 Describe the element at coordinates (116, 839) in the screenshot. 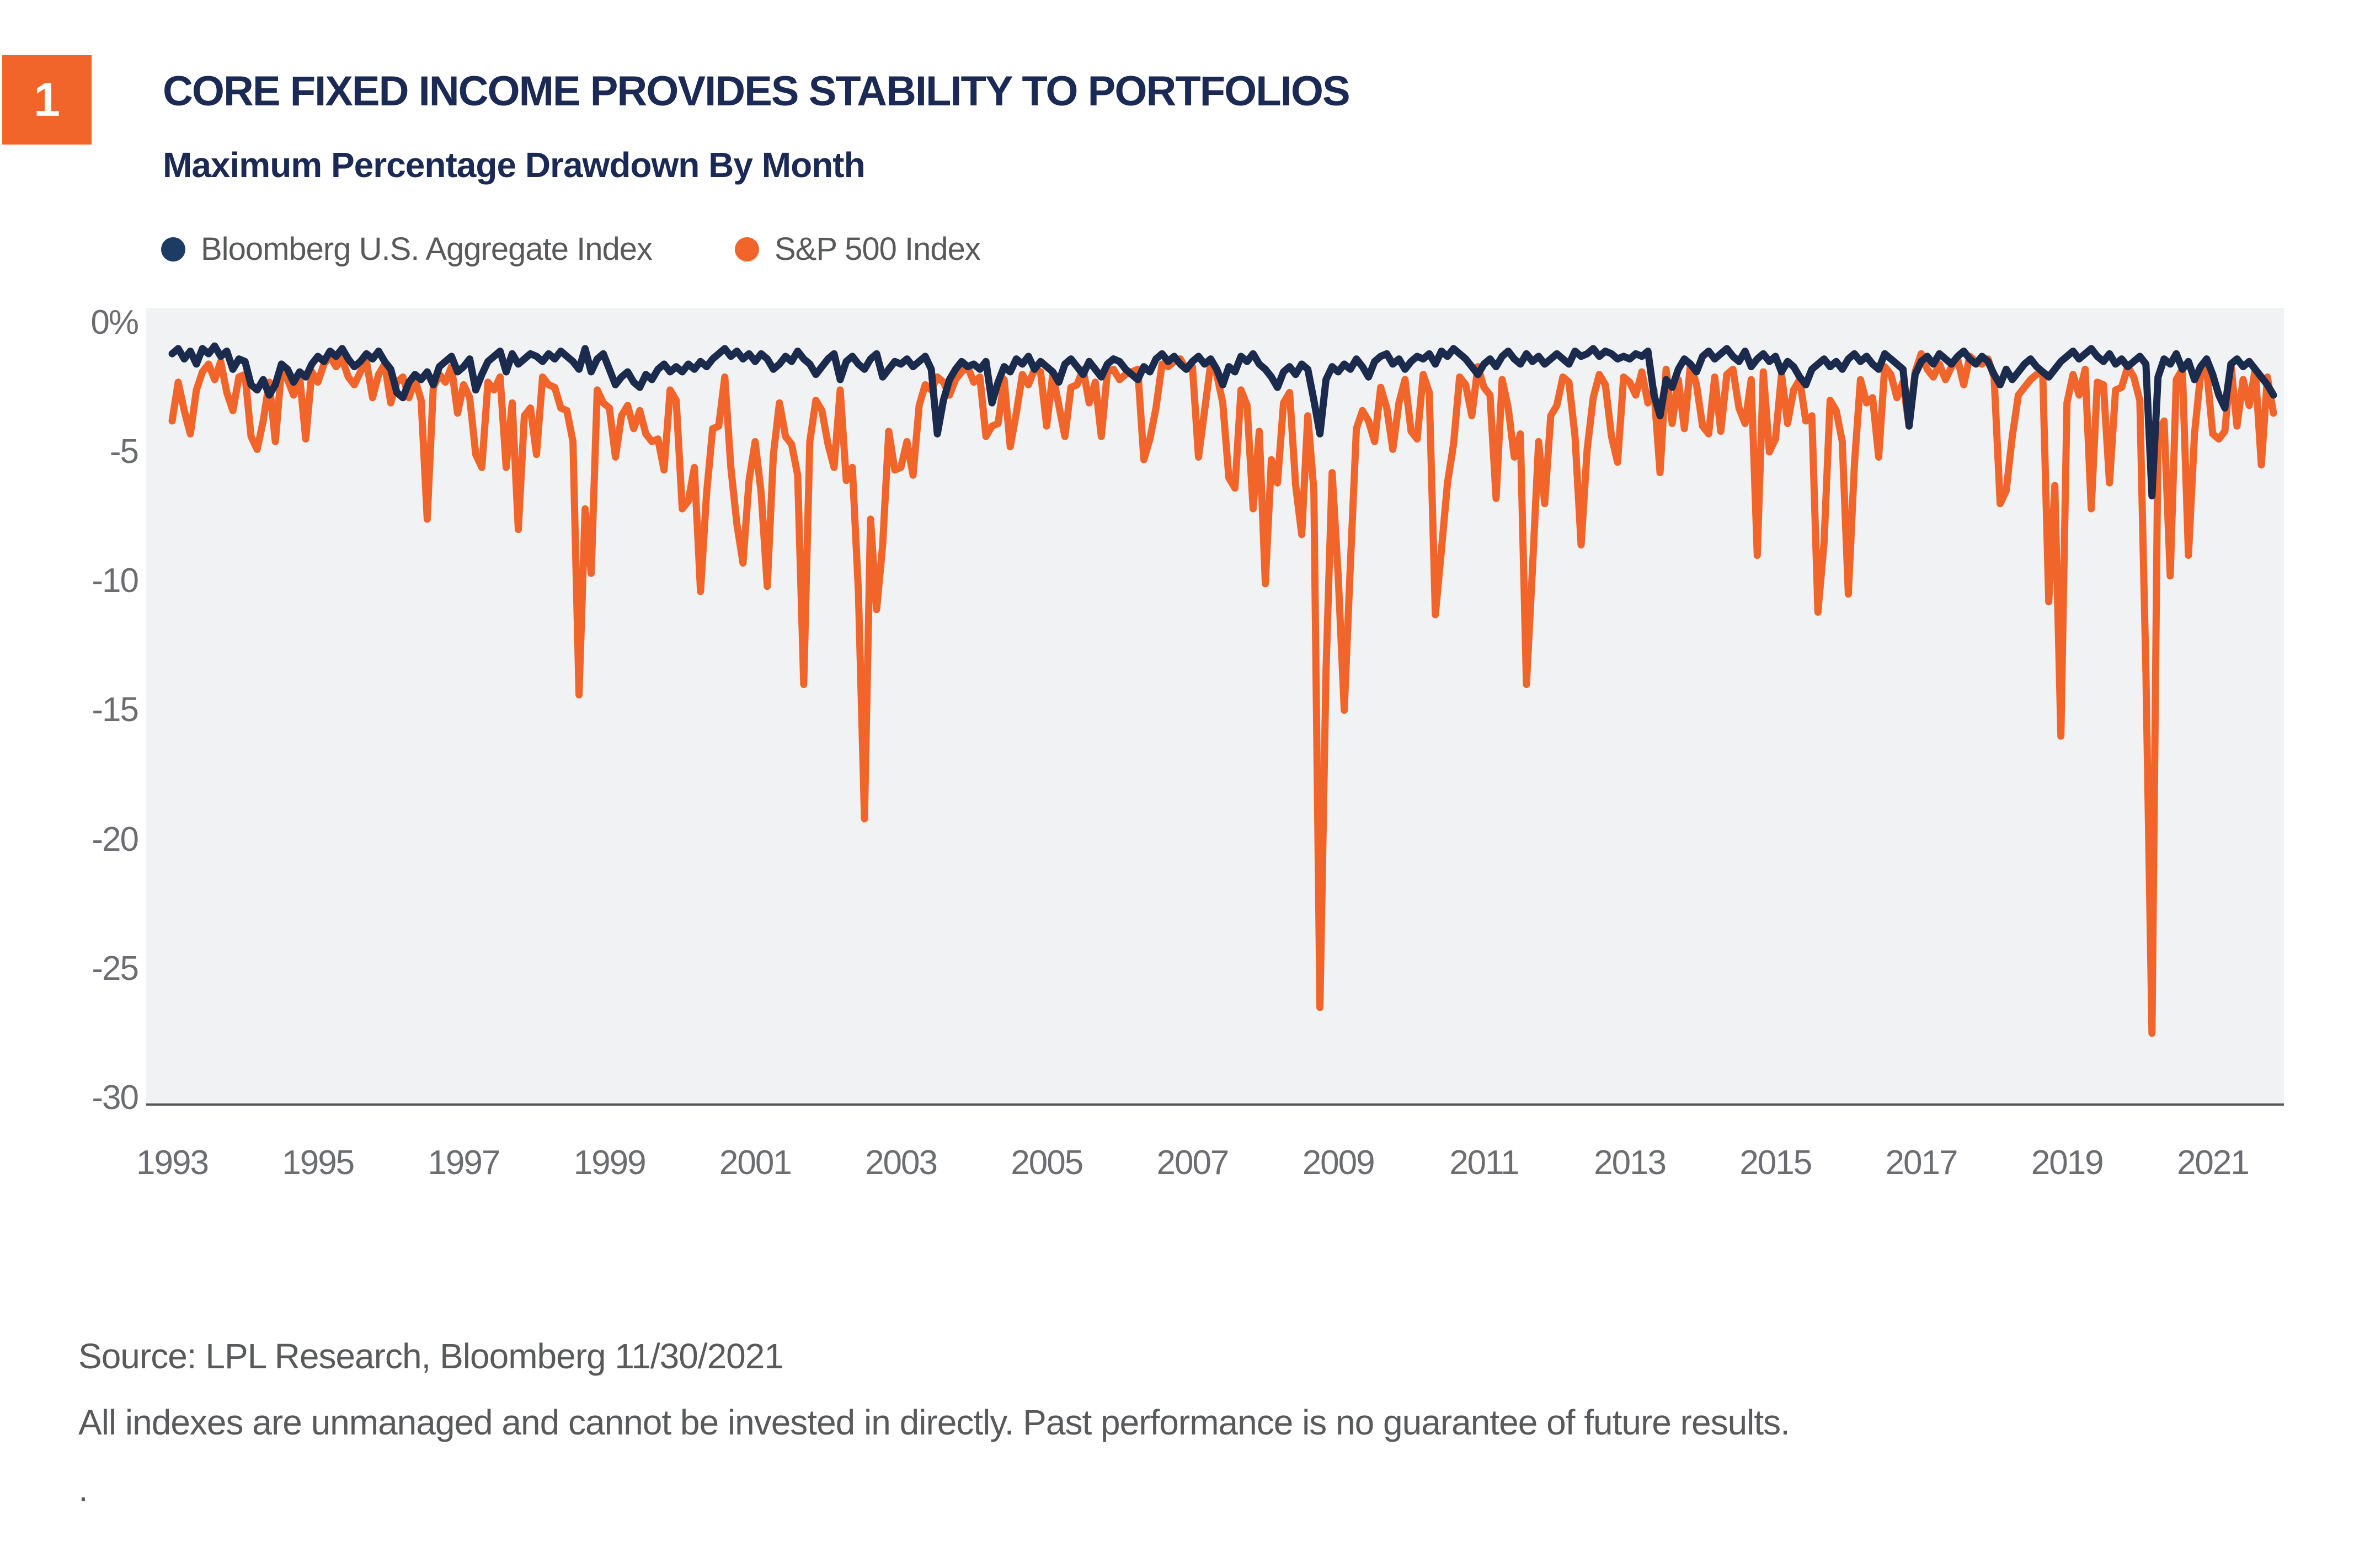

I see `y-tick-label: -20` at that location.